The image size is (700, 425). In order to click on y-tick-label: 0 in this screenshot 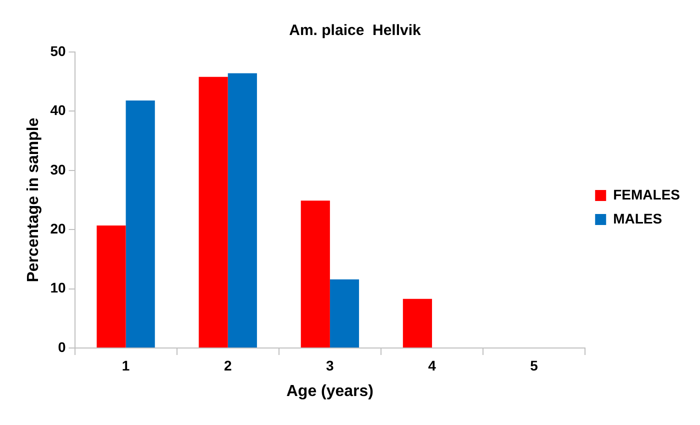, I will do `click(62, 346)`.